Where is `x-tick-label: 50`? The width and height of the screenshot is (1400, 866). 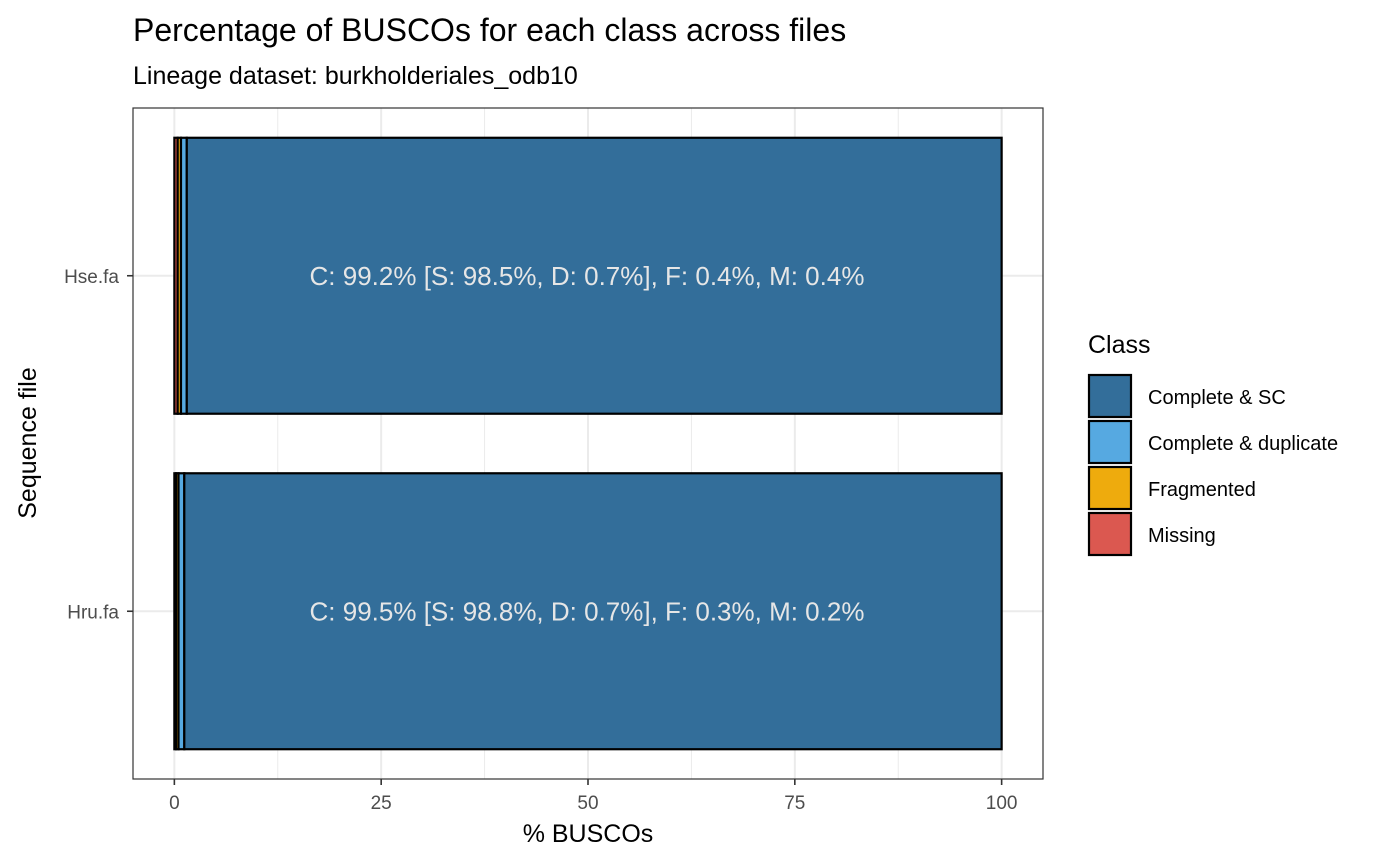
x-tick-label: 50 is located at coordinates (587, 803).